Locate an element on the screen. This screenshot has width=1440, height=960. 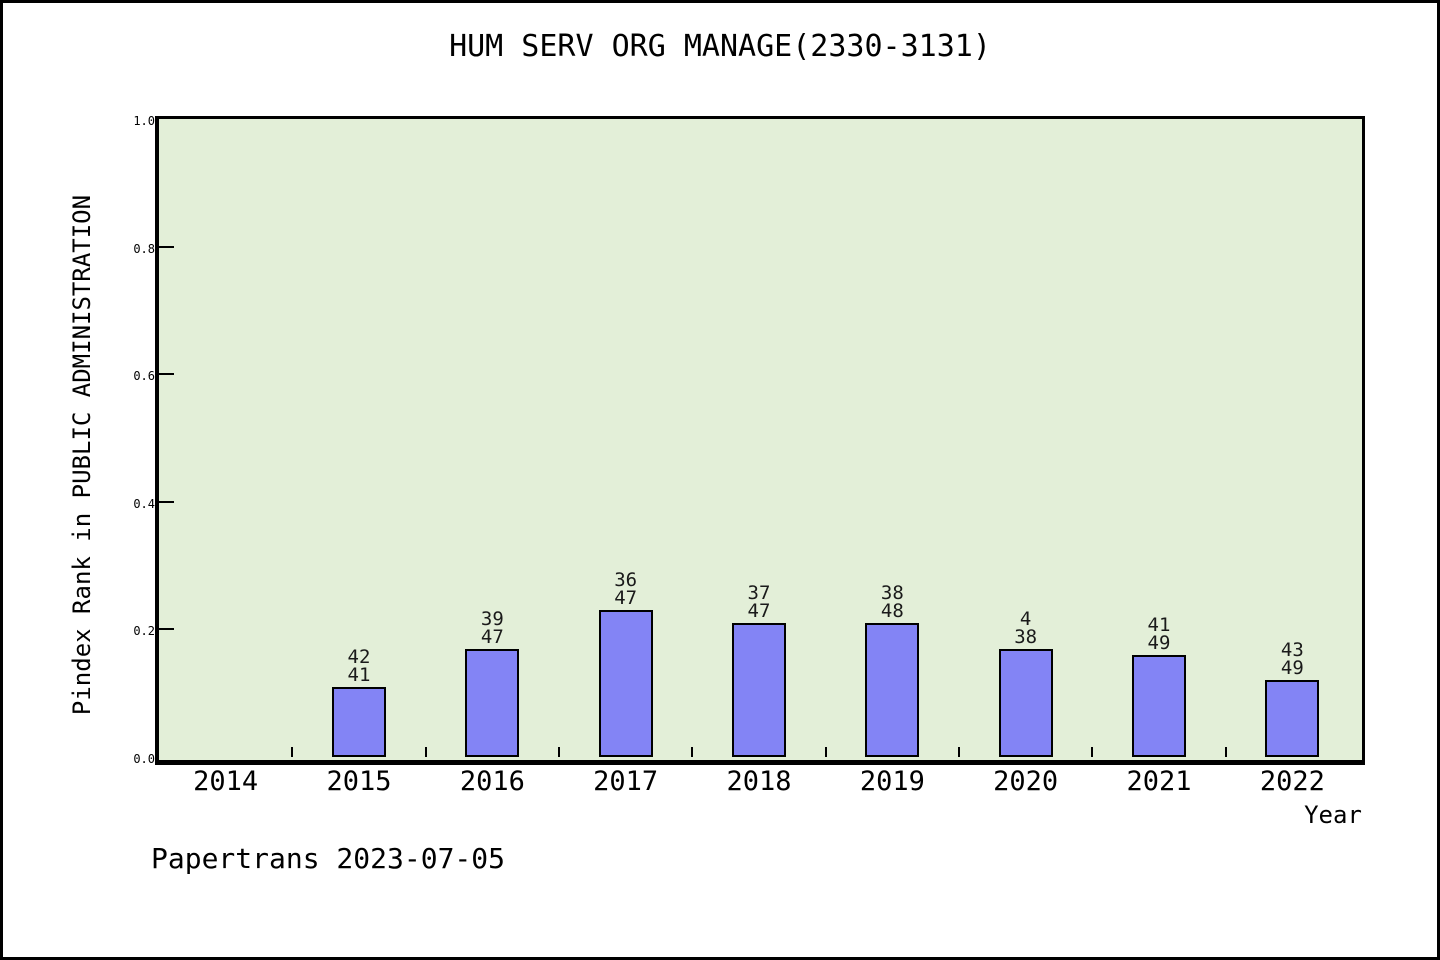
y-tick-label: 0.4 is located at coordinates (144, 503).